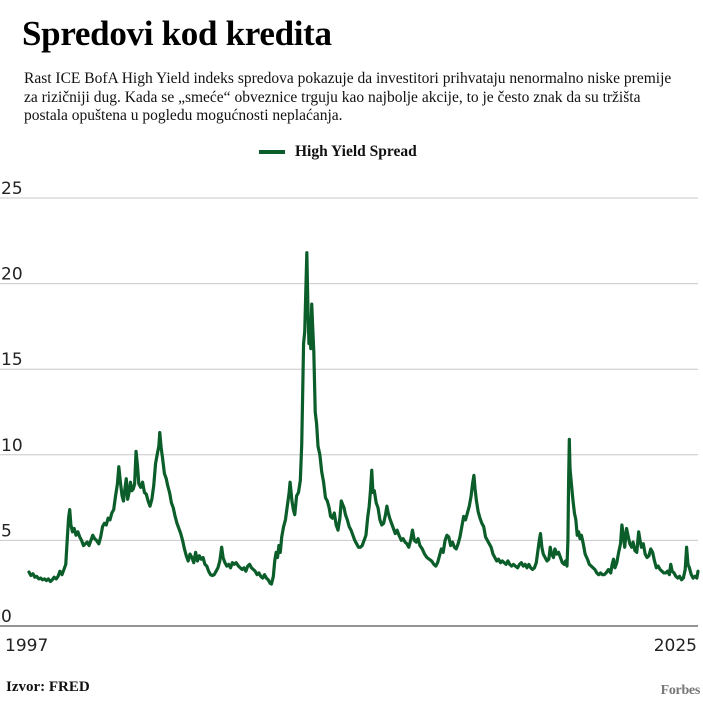  I want to click on x-tick-label-end: 2025, so click(675, 646).